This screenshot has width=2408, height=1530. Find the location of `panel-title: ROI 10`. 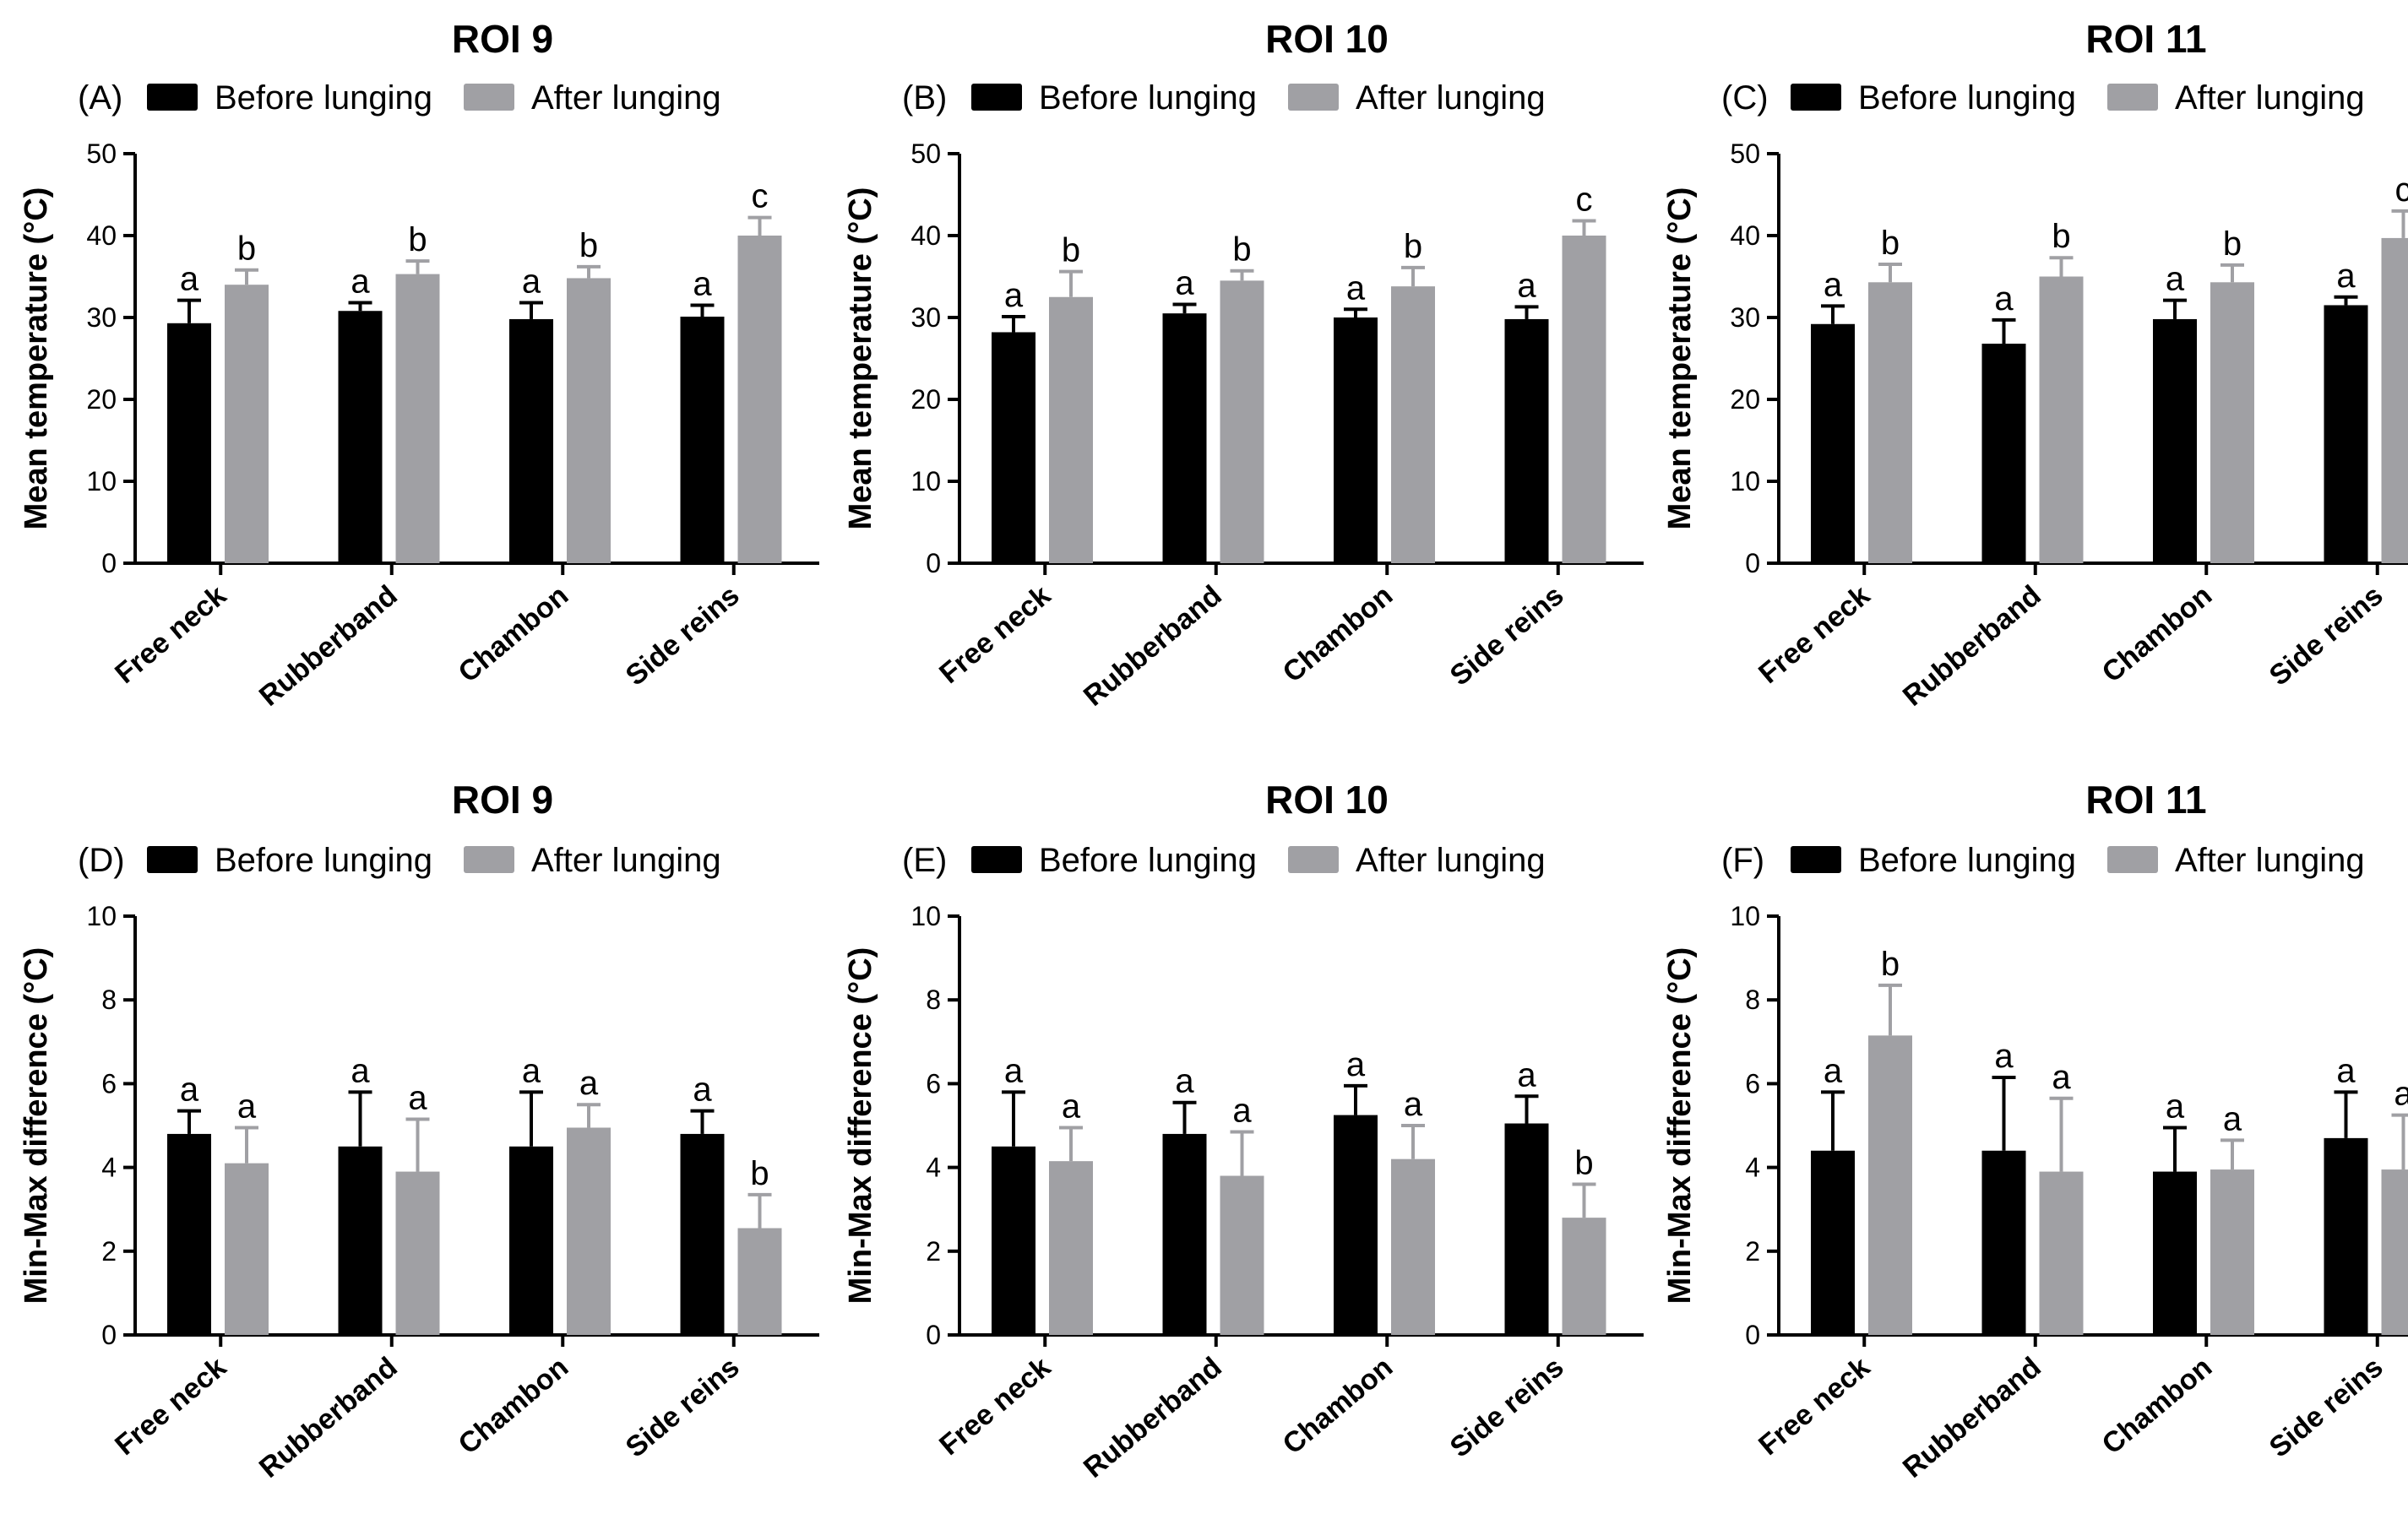

panel-title: ROI 10 is located at coordinates (1327, 39).